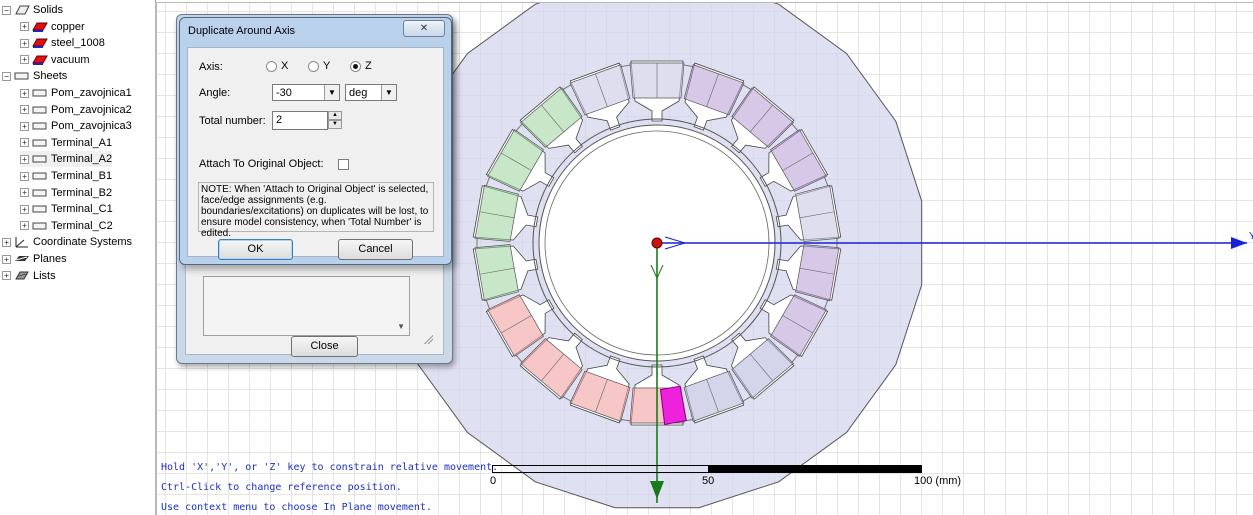 The height and width of the screenshot is (515, 1253). I want to click on tree-item-label: steel_1008, so click(78, 43).